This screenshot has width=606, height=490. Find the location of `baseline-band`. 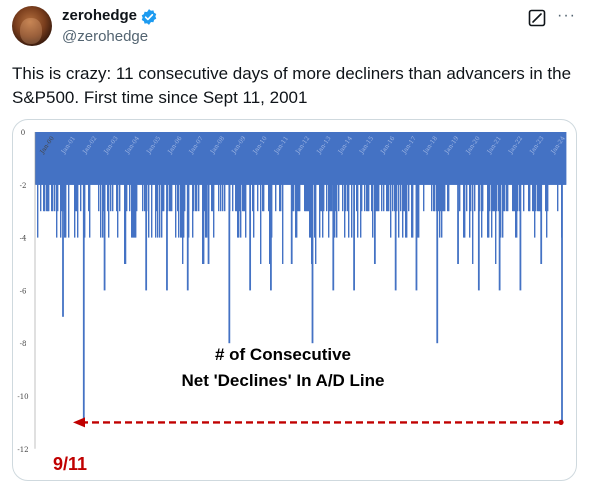

baseline-band is located at coordinates (300, 158).